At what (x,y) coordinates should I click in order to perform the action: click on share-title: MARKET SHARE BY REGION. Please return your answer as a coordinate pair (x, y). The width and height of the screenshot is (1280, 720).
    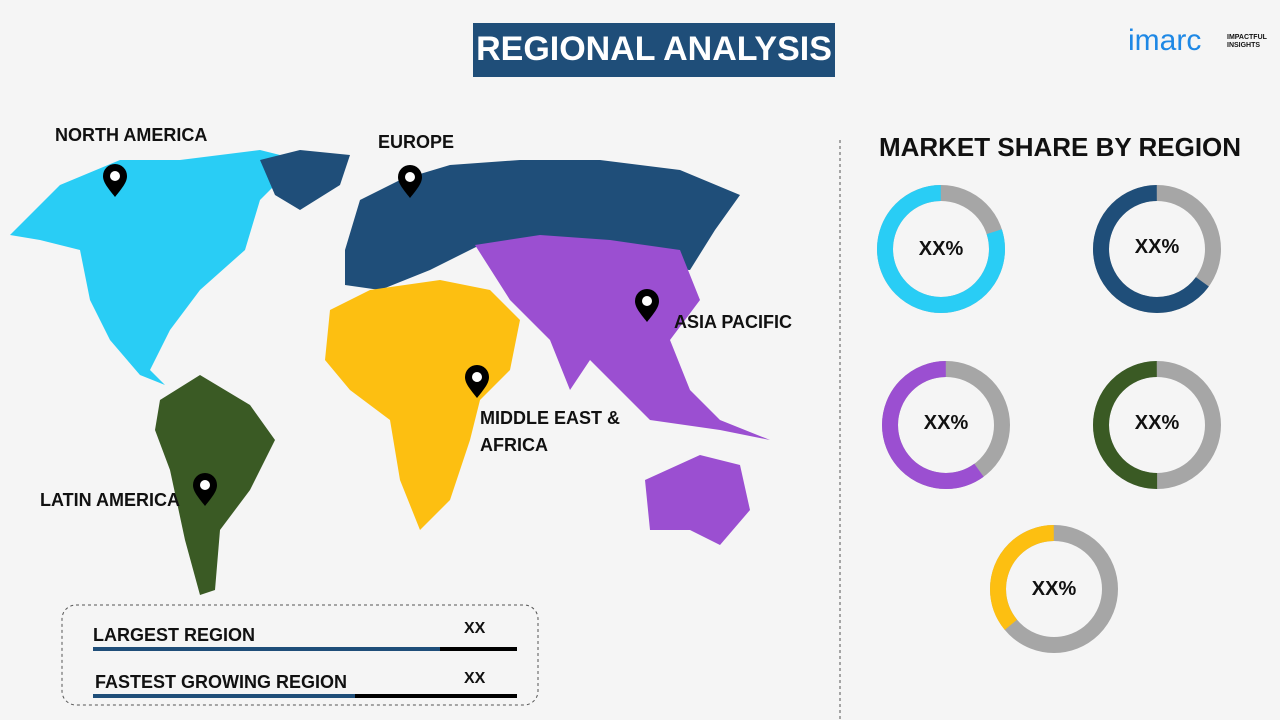
    Looking at the image, I should click on (1060, 147).